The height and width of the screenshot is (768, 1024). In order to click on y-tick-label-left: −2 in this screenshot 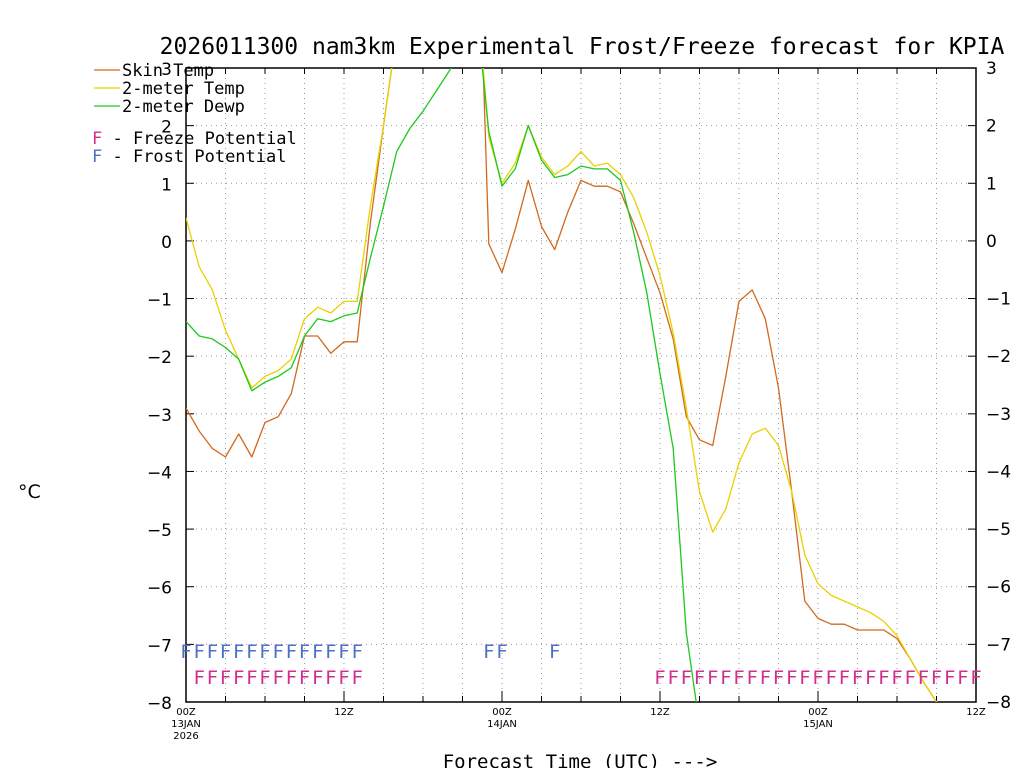, I will do `click(159, 358)`.